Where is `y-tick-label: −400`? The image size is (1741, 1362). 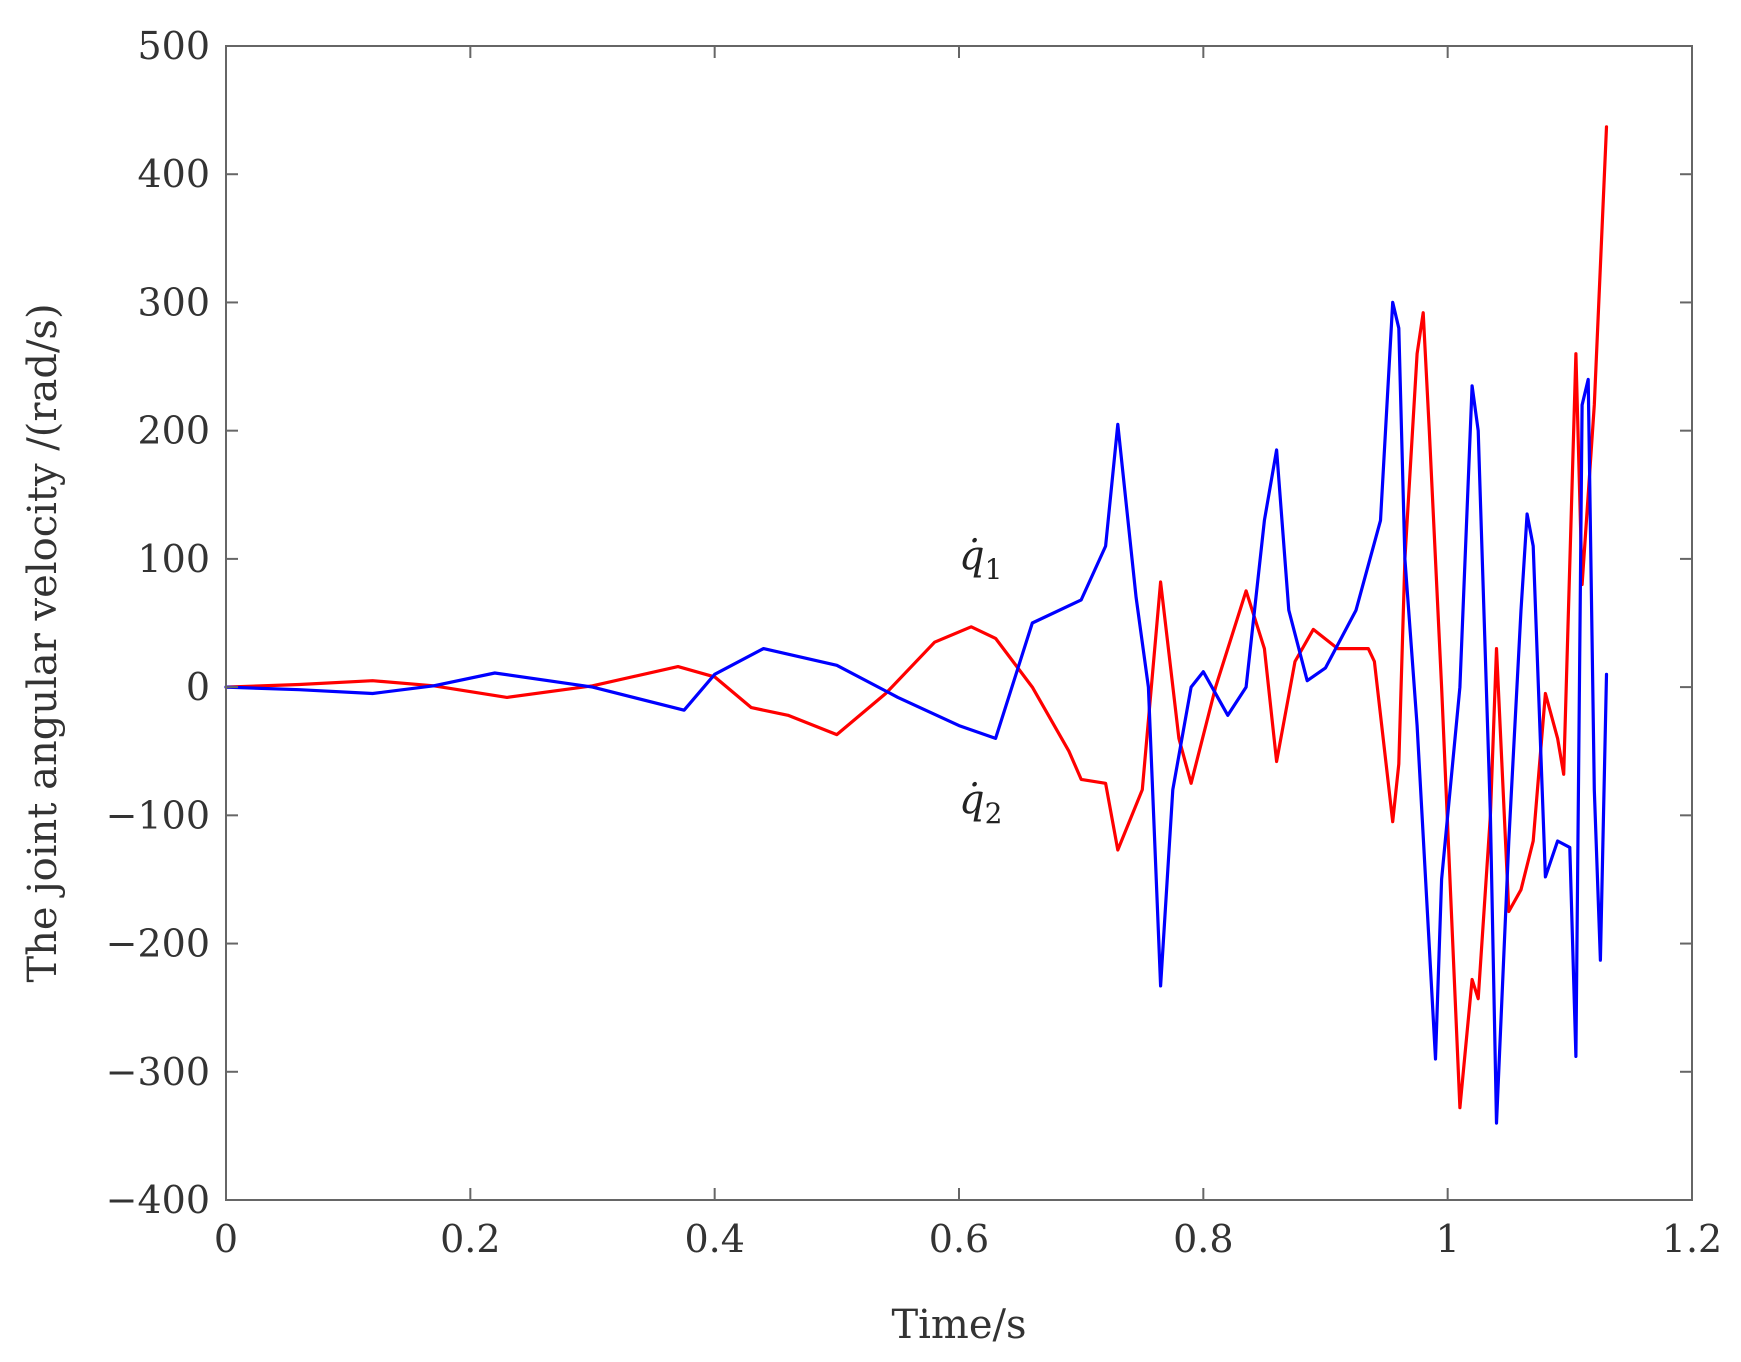 y-tick-label: −400 is located at coordinates (158, 1200).